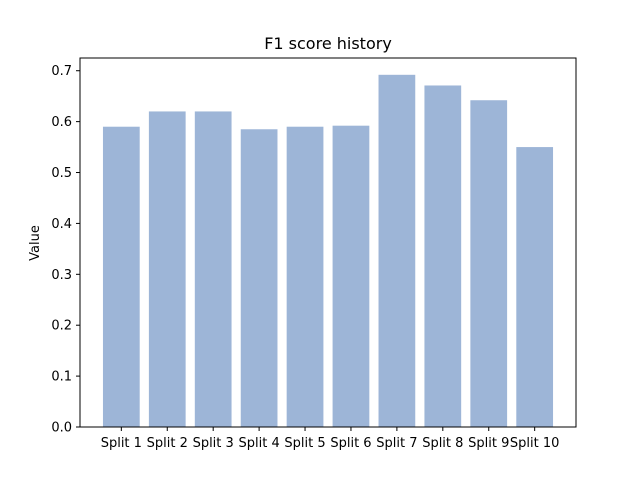 This screenshot has height=480, width=640. What do you see at coordinates (167, 443) in the screenshot?
I see `x-tick-label: Split 2` at bounding box center [167, 443].